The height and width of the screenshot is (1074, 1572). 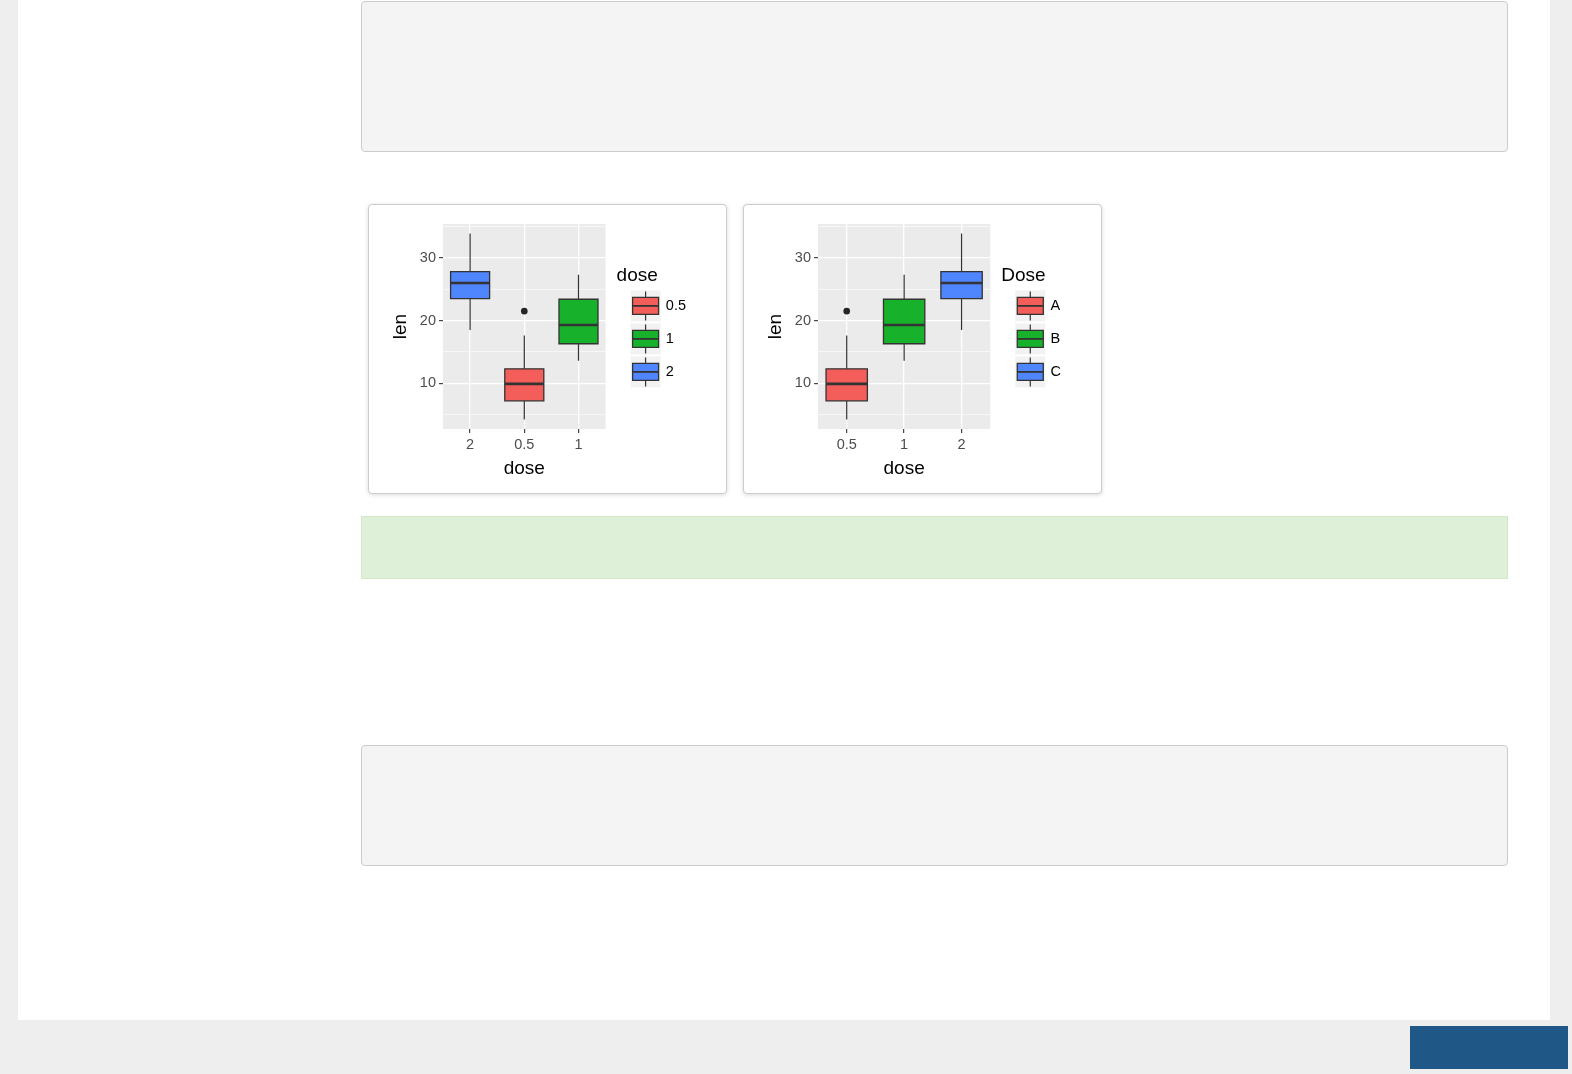 What do you see at coordinates (637, 275) in the screenshot?
I see `legend-title: dose` at bounding box center [637, 275].